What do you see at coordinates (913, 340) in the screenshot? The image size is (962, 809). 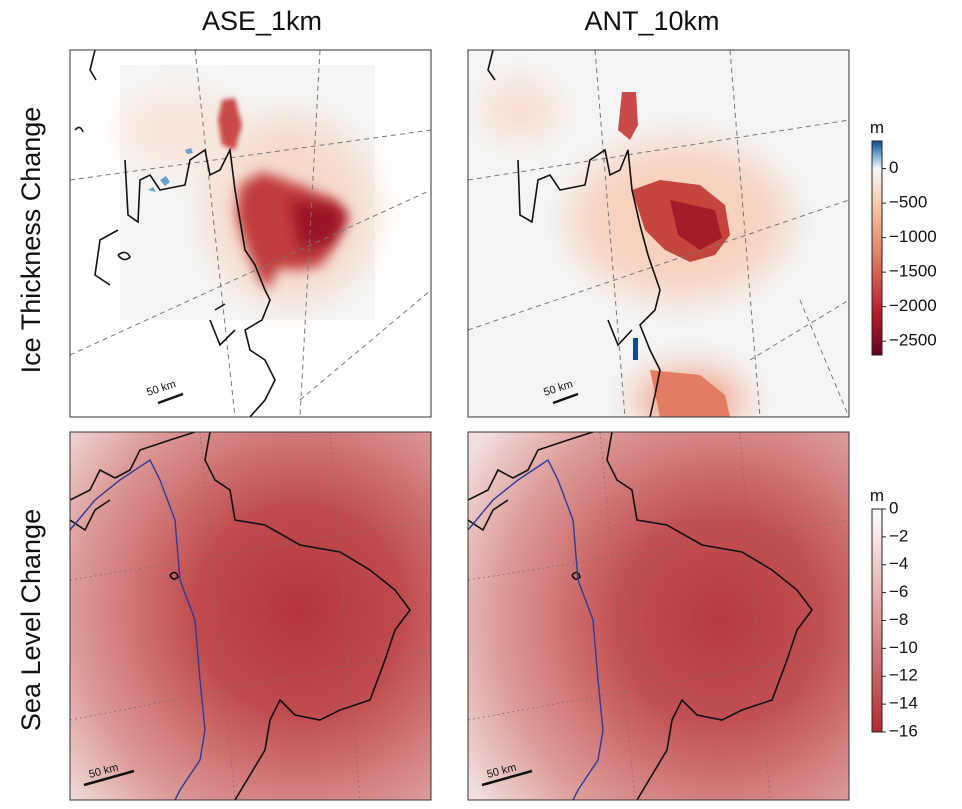 I see `colorbar-tick-label: −2500` at bounding box center [913, 340].